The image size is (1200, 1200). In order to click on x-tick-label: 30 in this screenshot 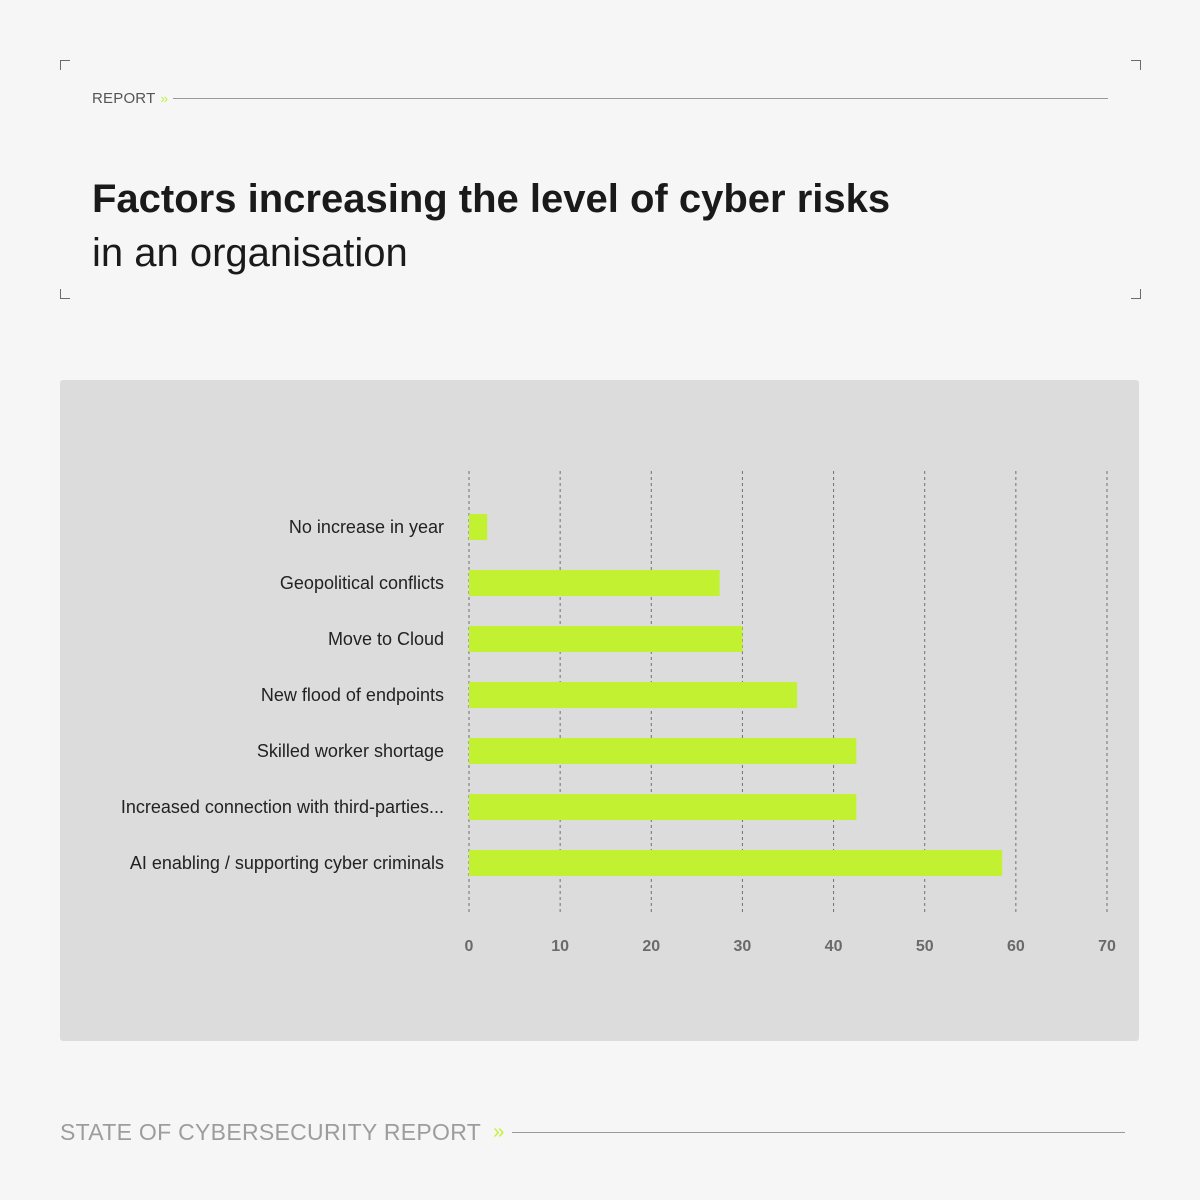, I will do `click(743, 946)`.